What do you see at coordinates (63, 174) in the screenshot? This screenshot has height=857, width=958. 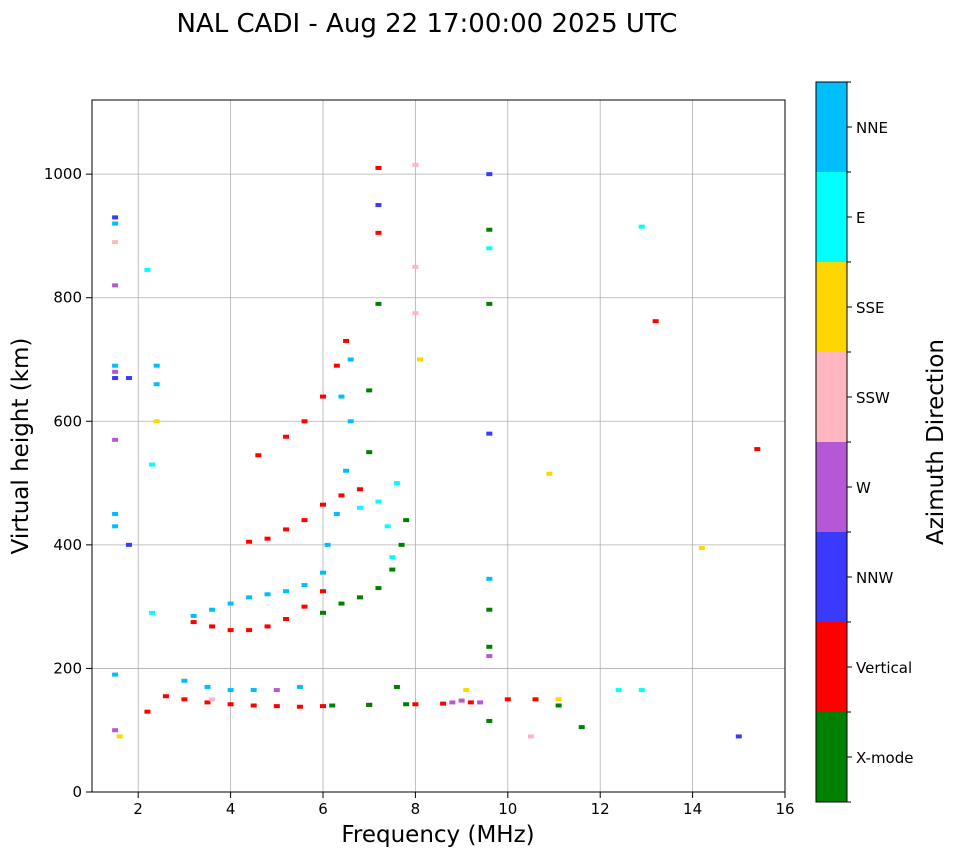 I see `y-tick-label: 1000` at bounding box center [63, 174].